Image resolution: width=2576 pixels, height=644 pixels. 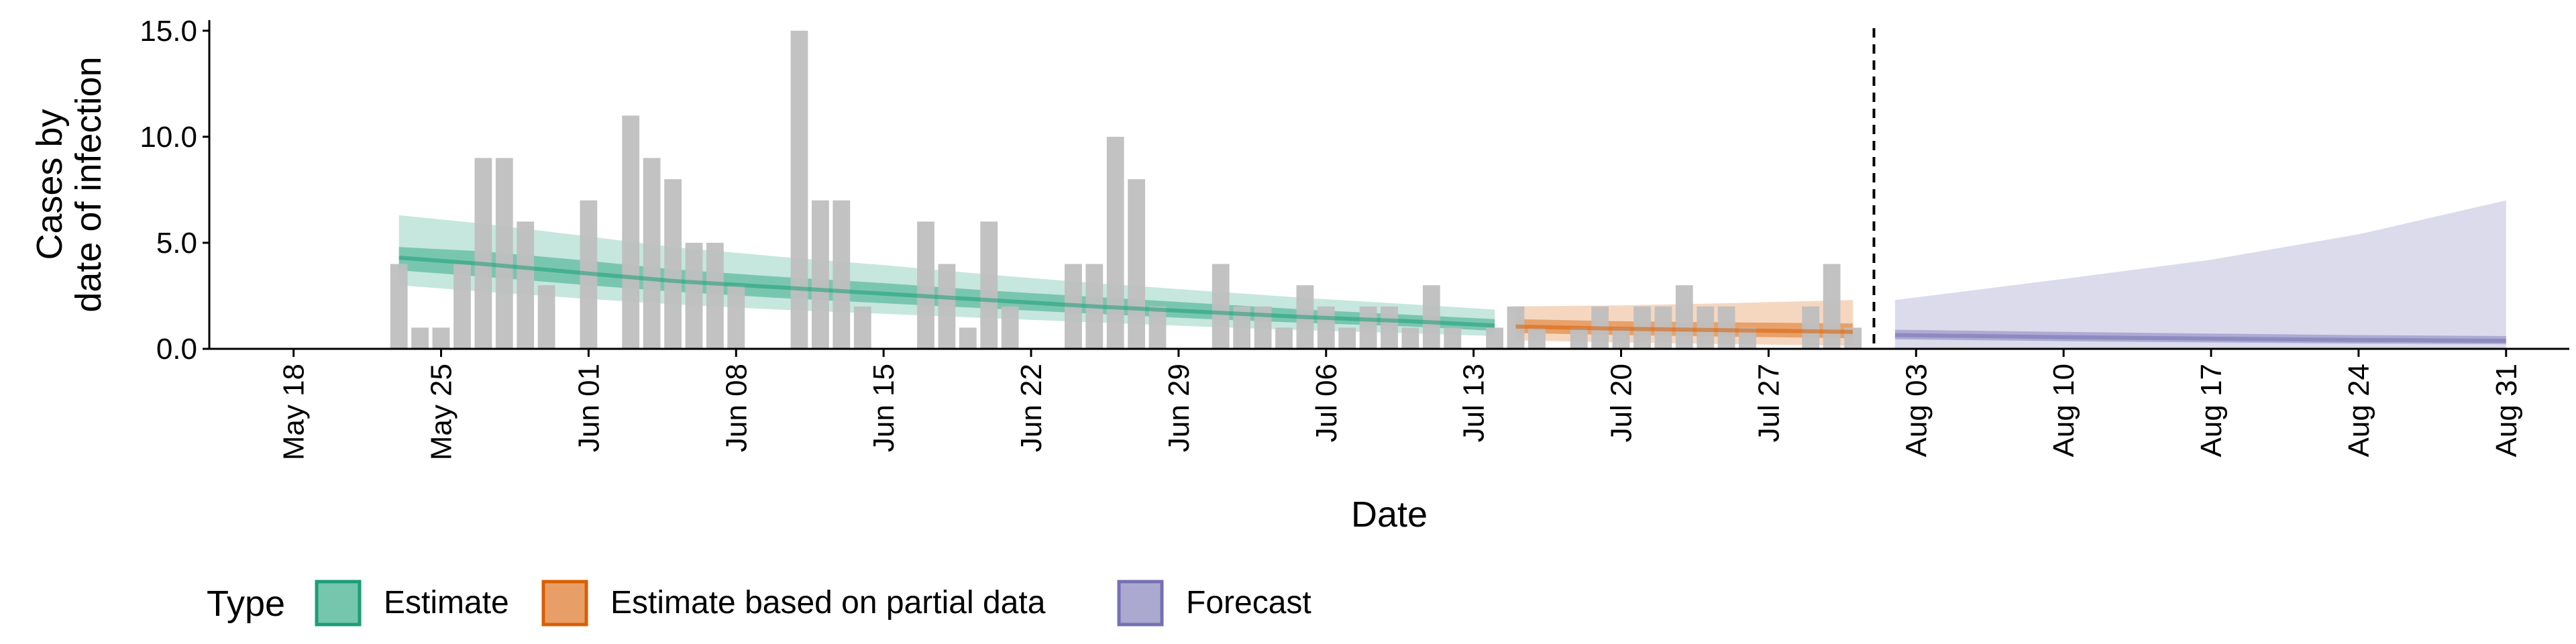 I want to click on legend-key-forecast, so click(x=1140, y=603).